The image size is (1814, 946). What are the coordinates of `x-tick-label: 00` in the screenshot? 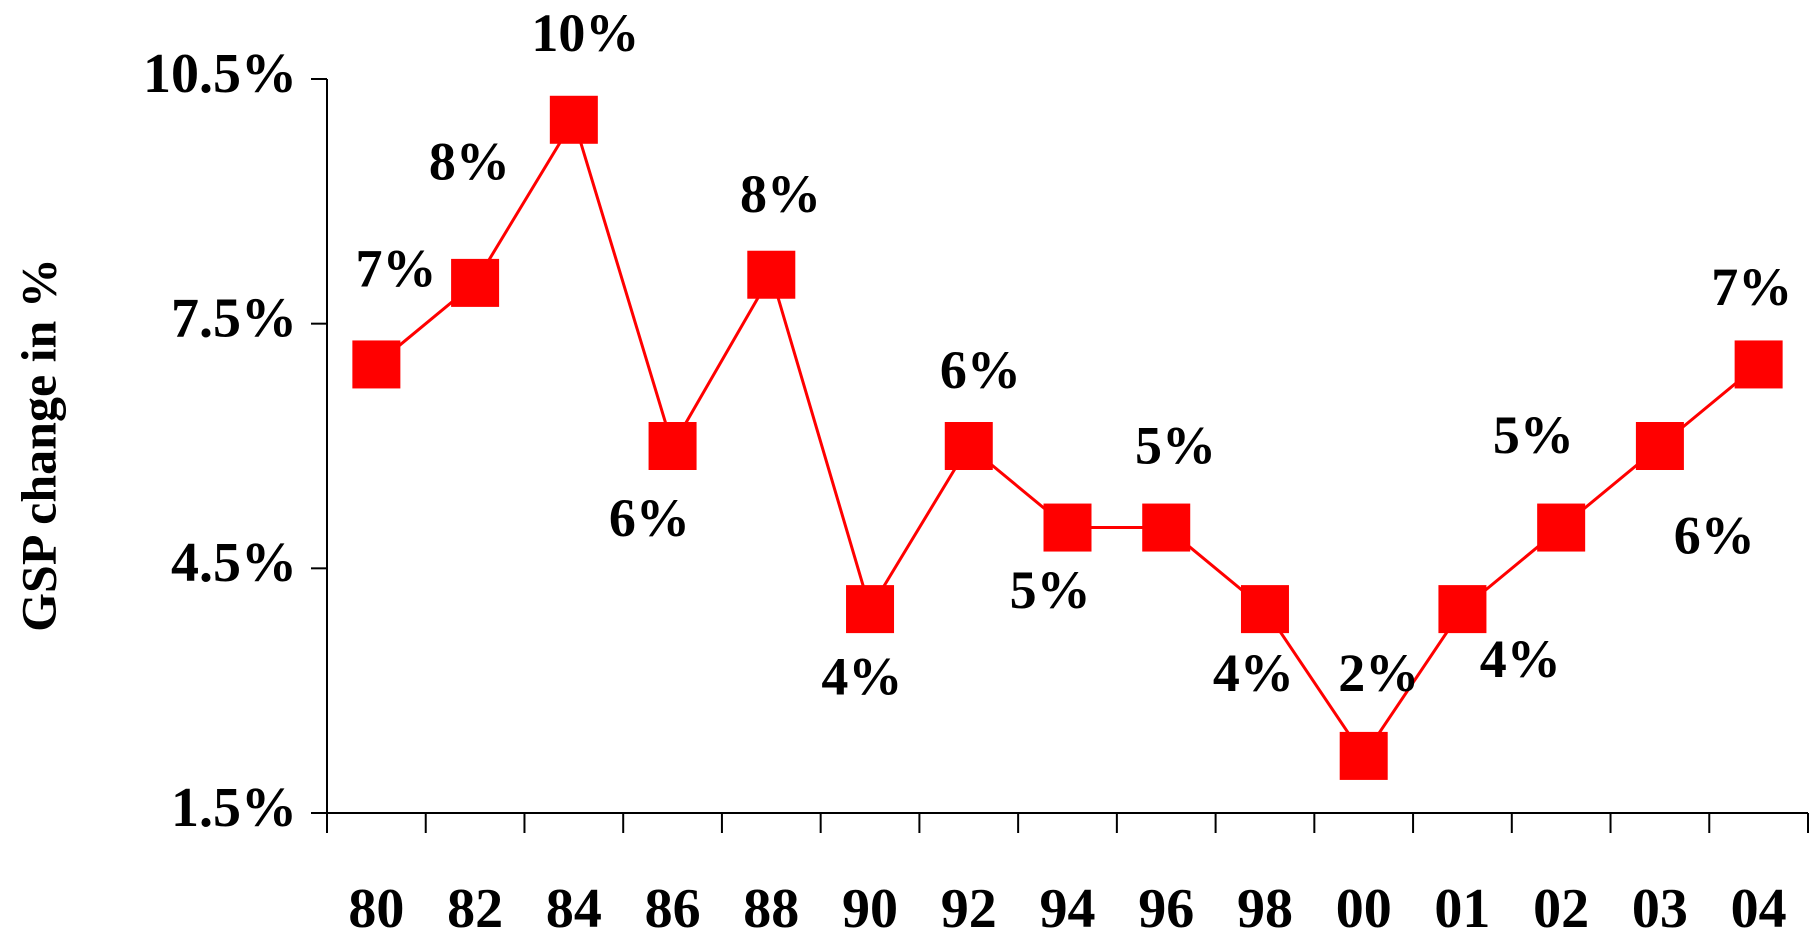 It's located at (1364, 909).